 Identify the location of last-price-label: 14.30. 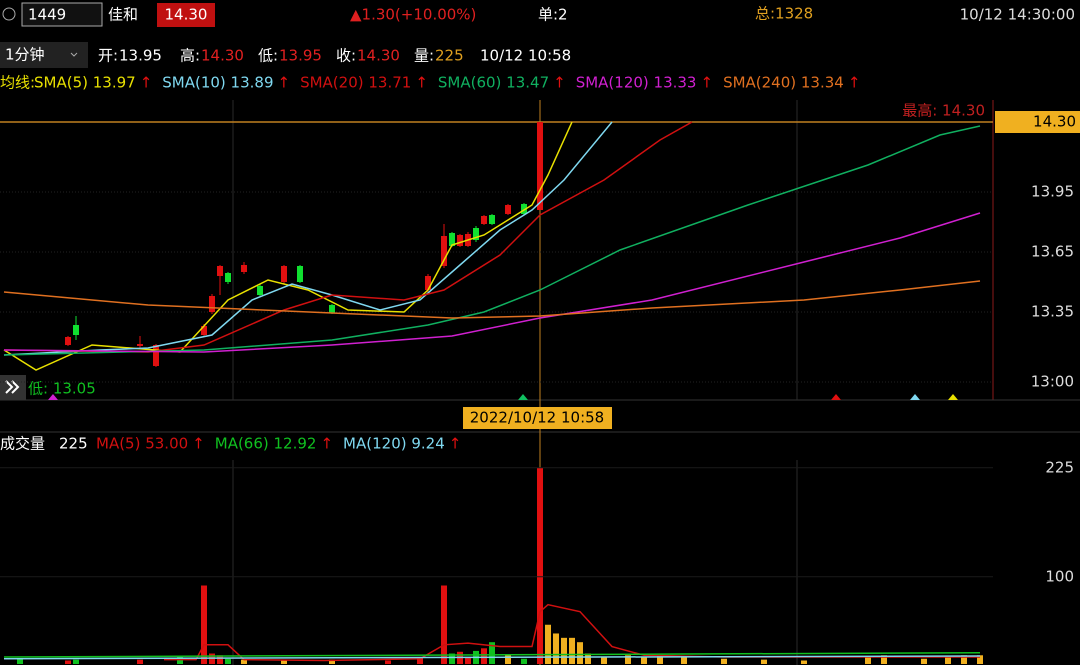
(1054, 122).